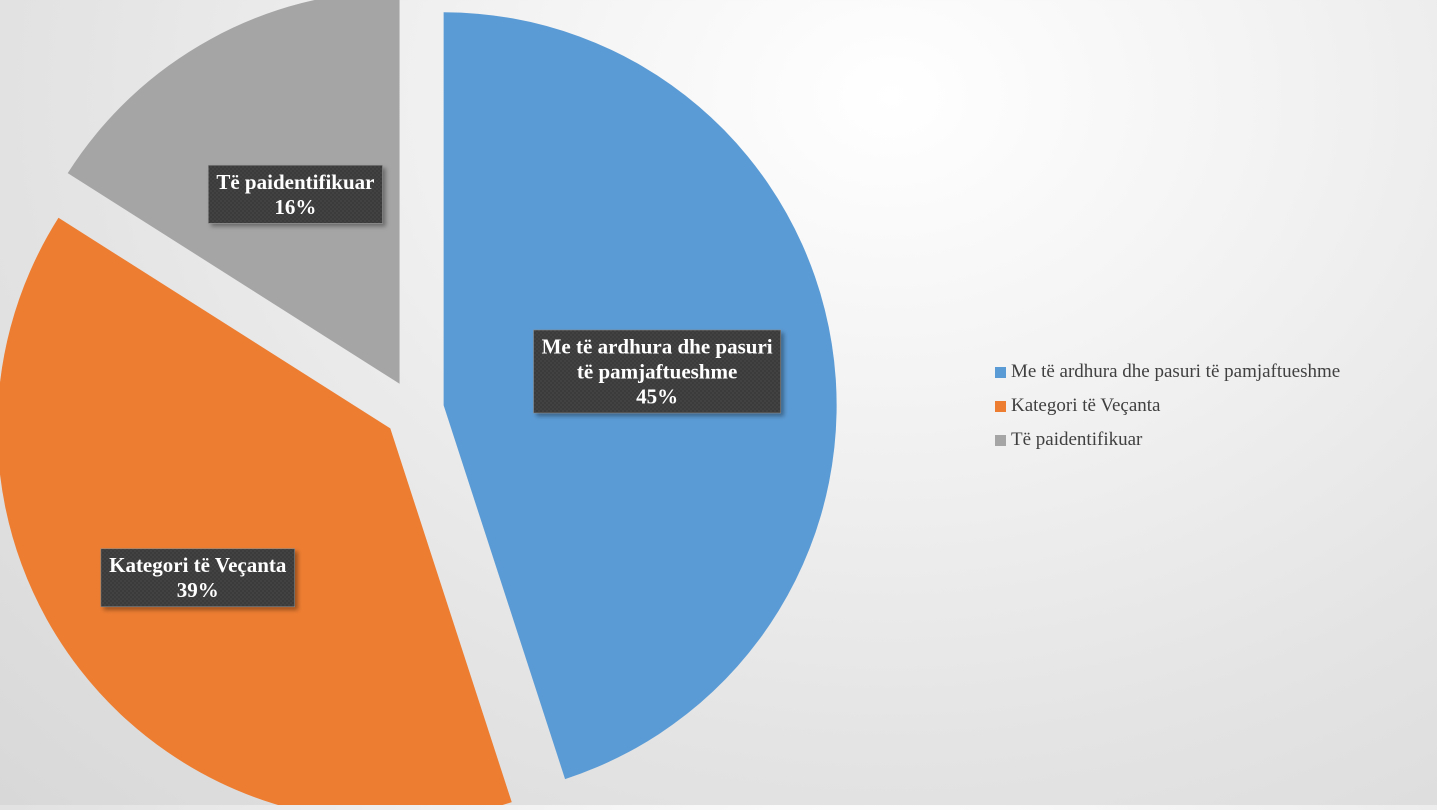 This screenshot has height=810, width=1437. I want to click on legend-label: Kategori të Veçanta, so click(1086, 405).